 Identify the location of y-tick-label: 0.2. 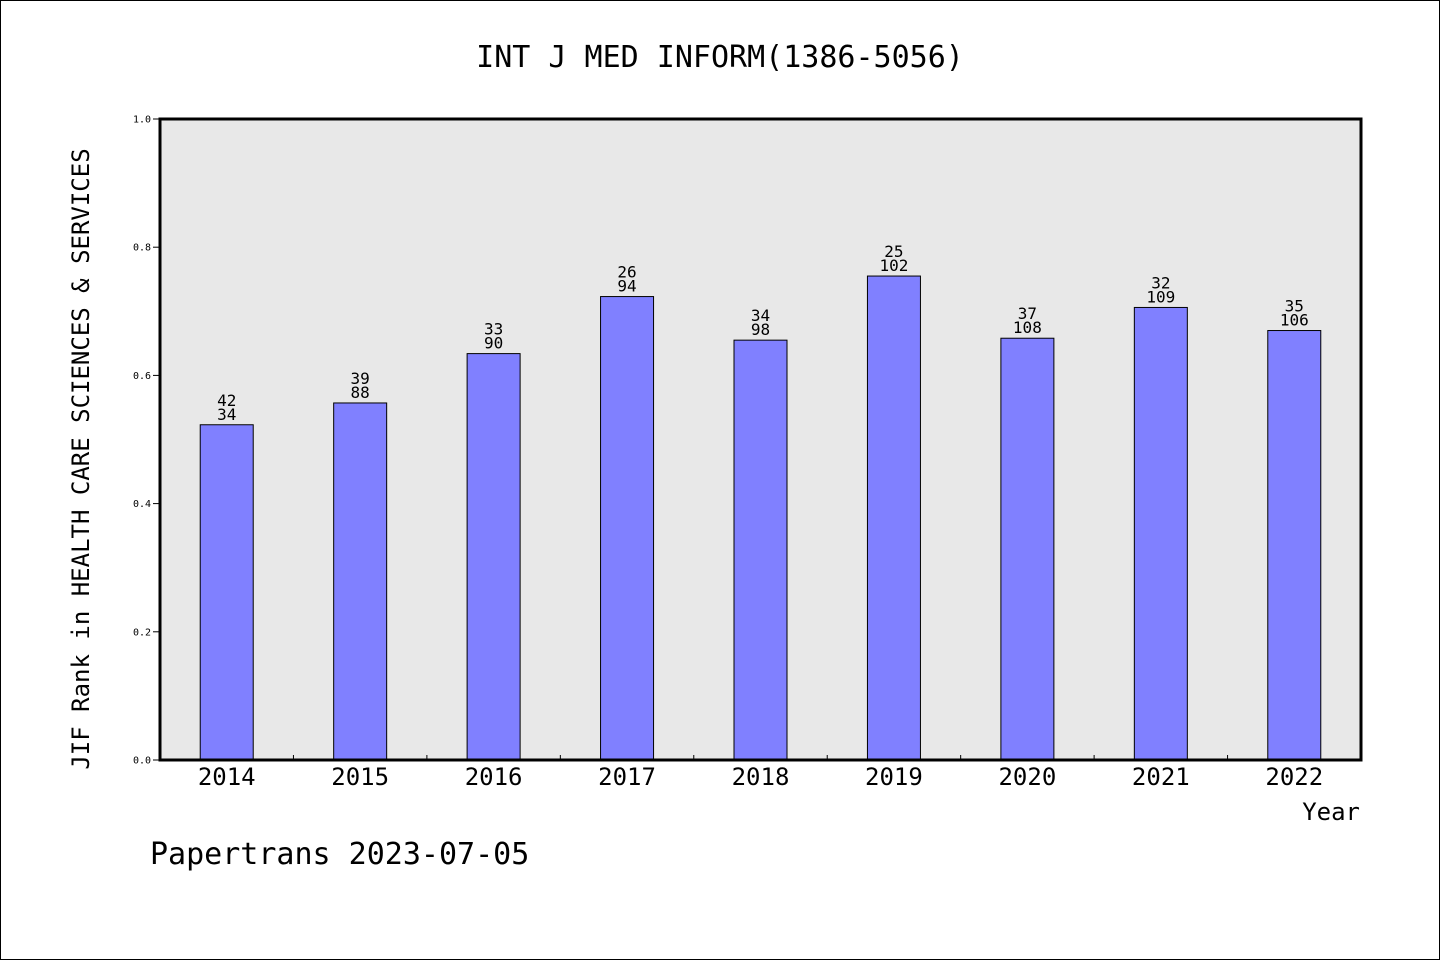
(142, 632).